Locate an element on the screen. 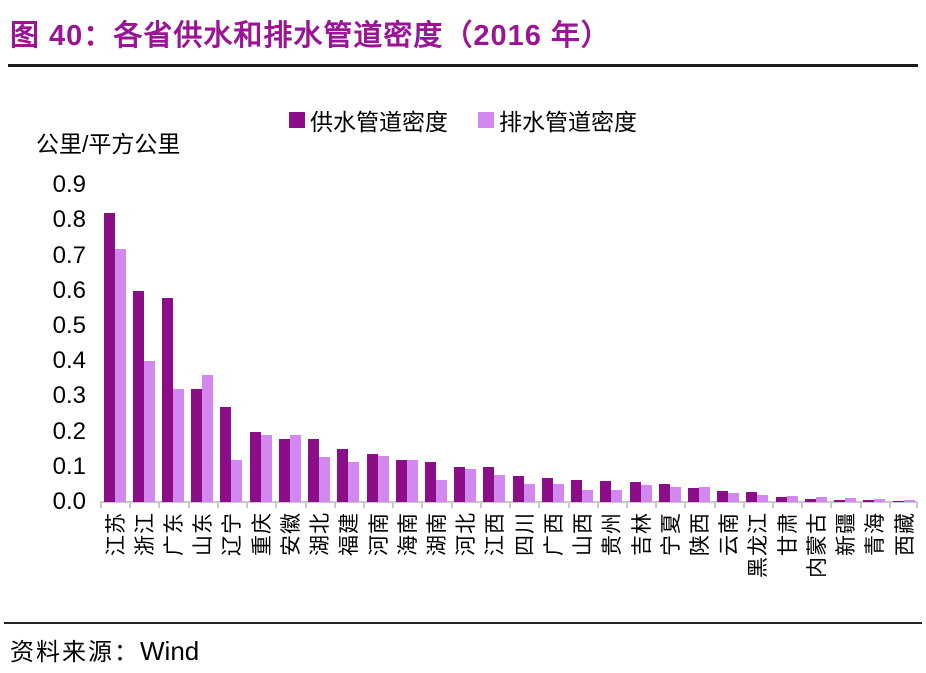  x-axis-line is located at coordinates (509, 502).